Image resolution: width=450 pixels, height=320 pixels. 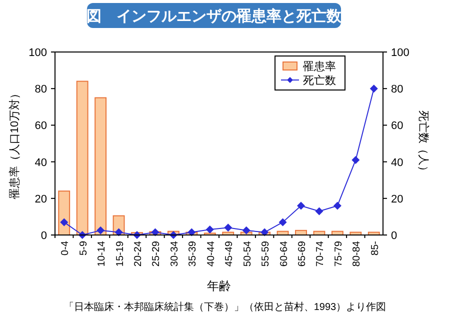 What do you see at coordinates (40, 90) in the screenshot?
I see `y-tick-label: 80` at bounding box center [40, 90].